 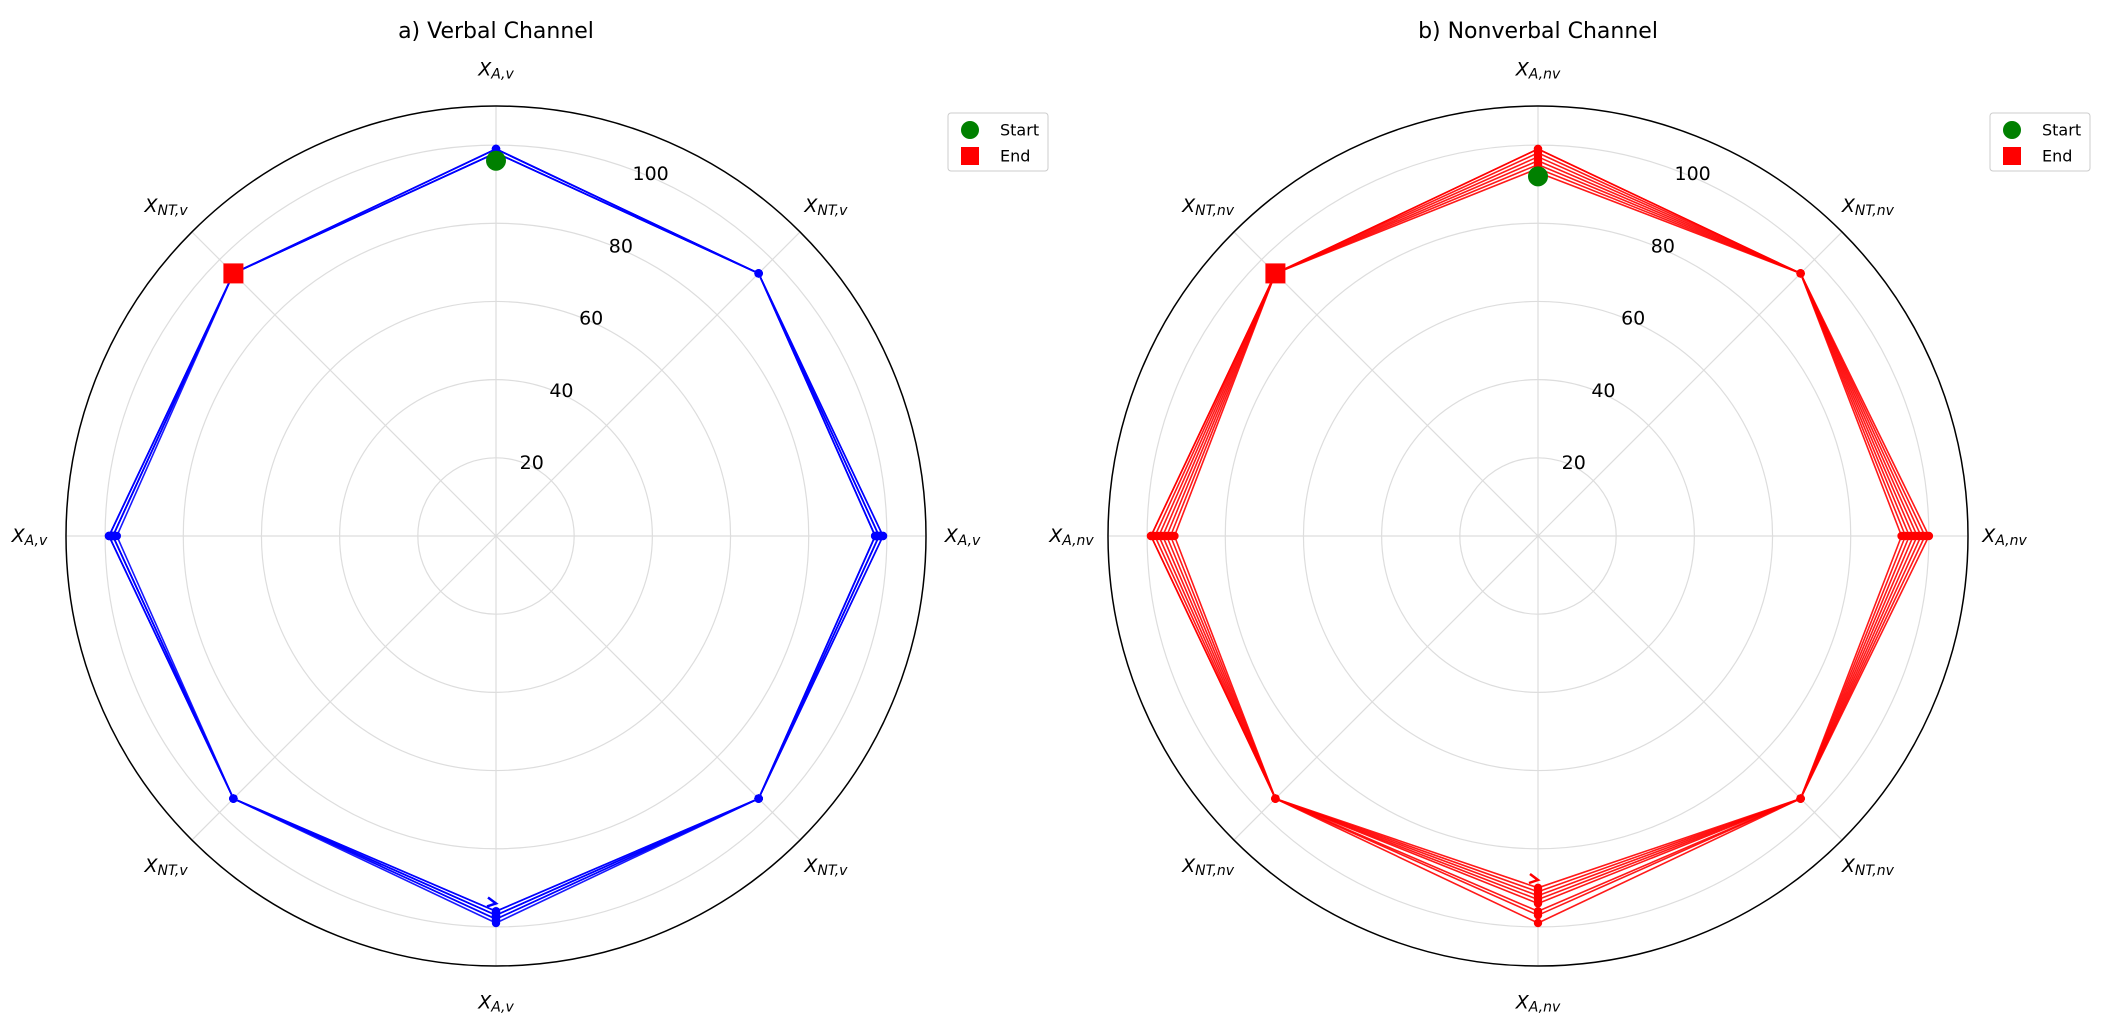 What do you see at coordinates (1538, 31) in the screenshot?
I see `panel-title: b) Nonverbal Channel` at bounding box center [1538, 31].